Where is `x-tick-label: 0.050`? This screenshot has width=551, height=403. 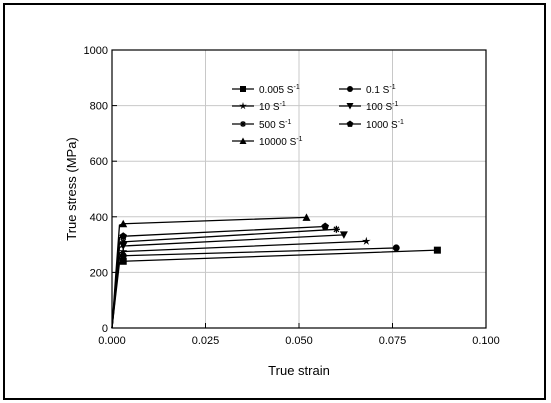 x-tick-label: 0.050 is located at coordinates (299, 341).